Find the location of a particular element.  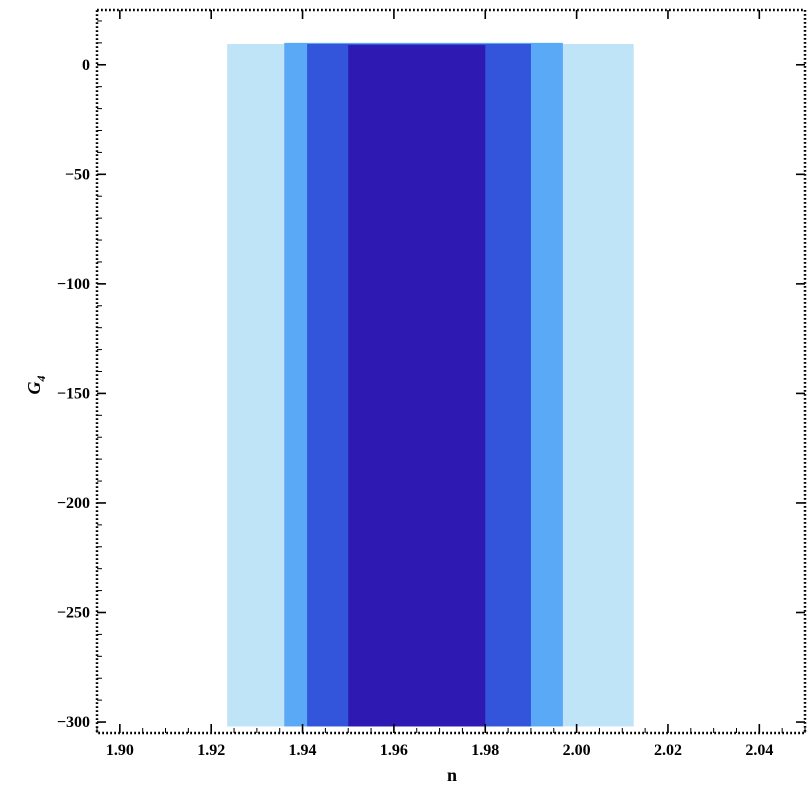

svg-text: G4 is located at coordinates (36, 385).